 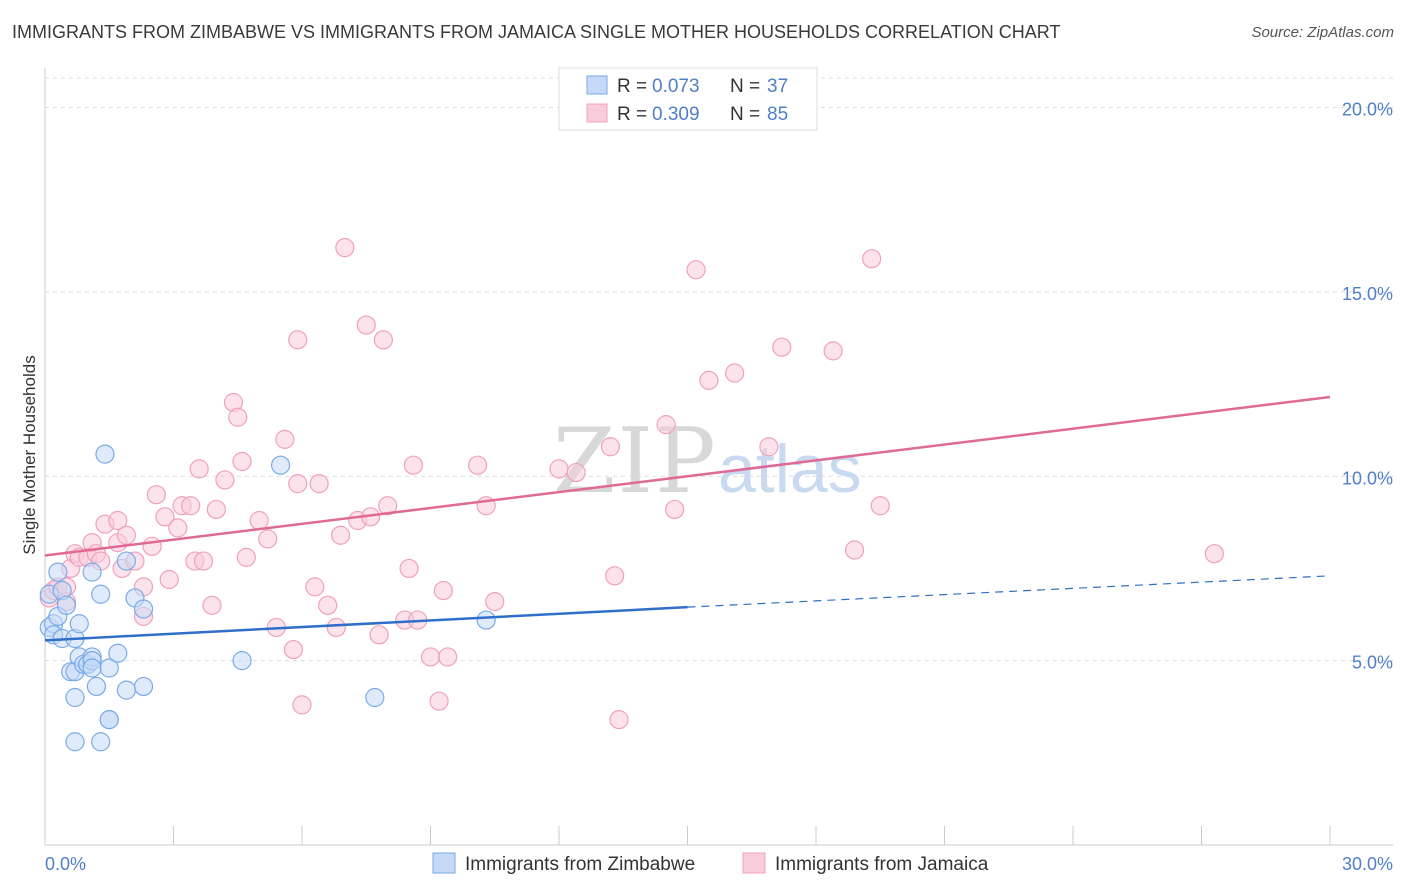 What do you see at coordinates (632, 86) in the screenshot?
I see `zimbabwe-r-label: R =` at bounding box center [632, 86].